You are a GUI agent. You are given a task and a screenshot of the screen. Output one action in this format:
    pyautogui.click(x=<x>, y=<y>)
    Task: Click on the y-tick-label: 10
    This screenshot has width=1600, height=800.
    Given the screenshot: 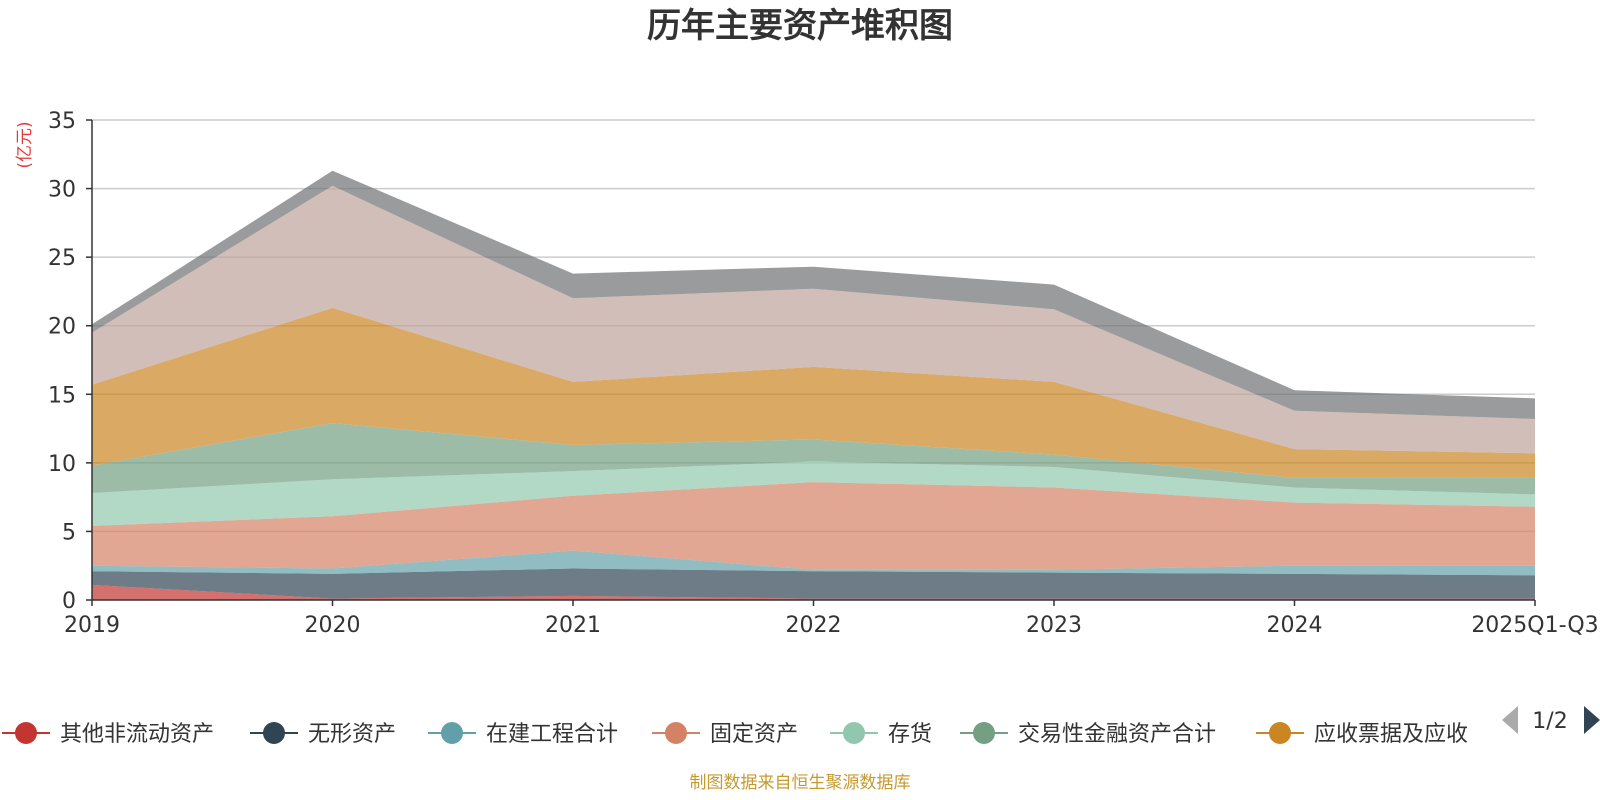 What is the action you would take?
    pyautogui.click(x=62, y=464)
    